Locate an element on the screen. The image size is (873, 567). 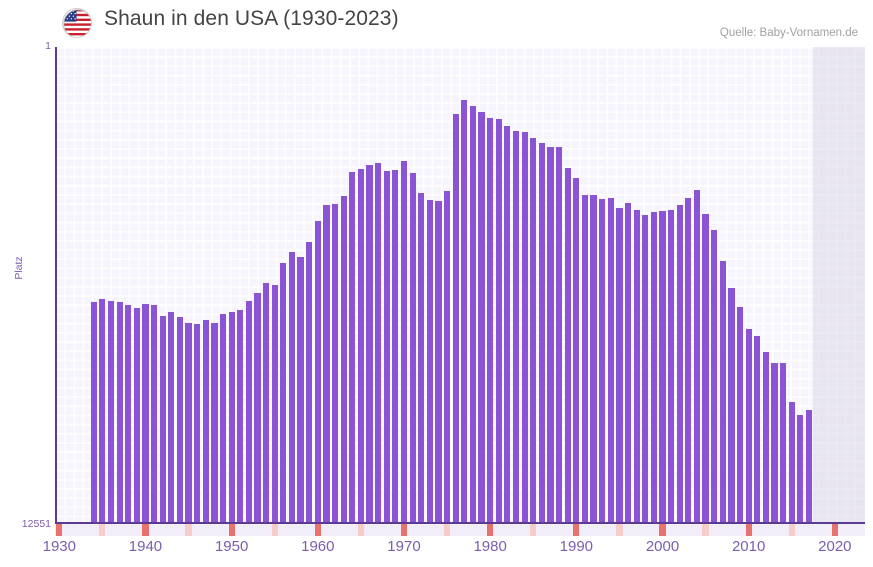
source-label: Quelle: Baby-Vornamen.de is located at coordinates (788, 33).